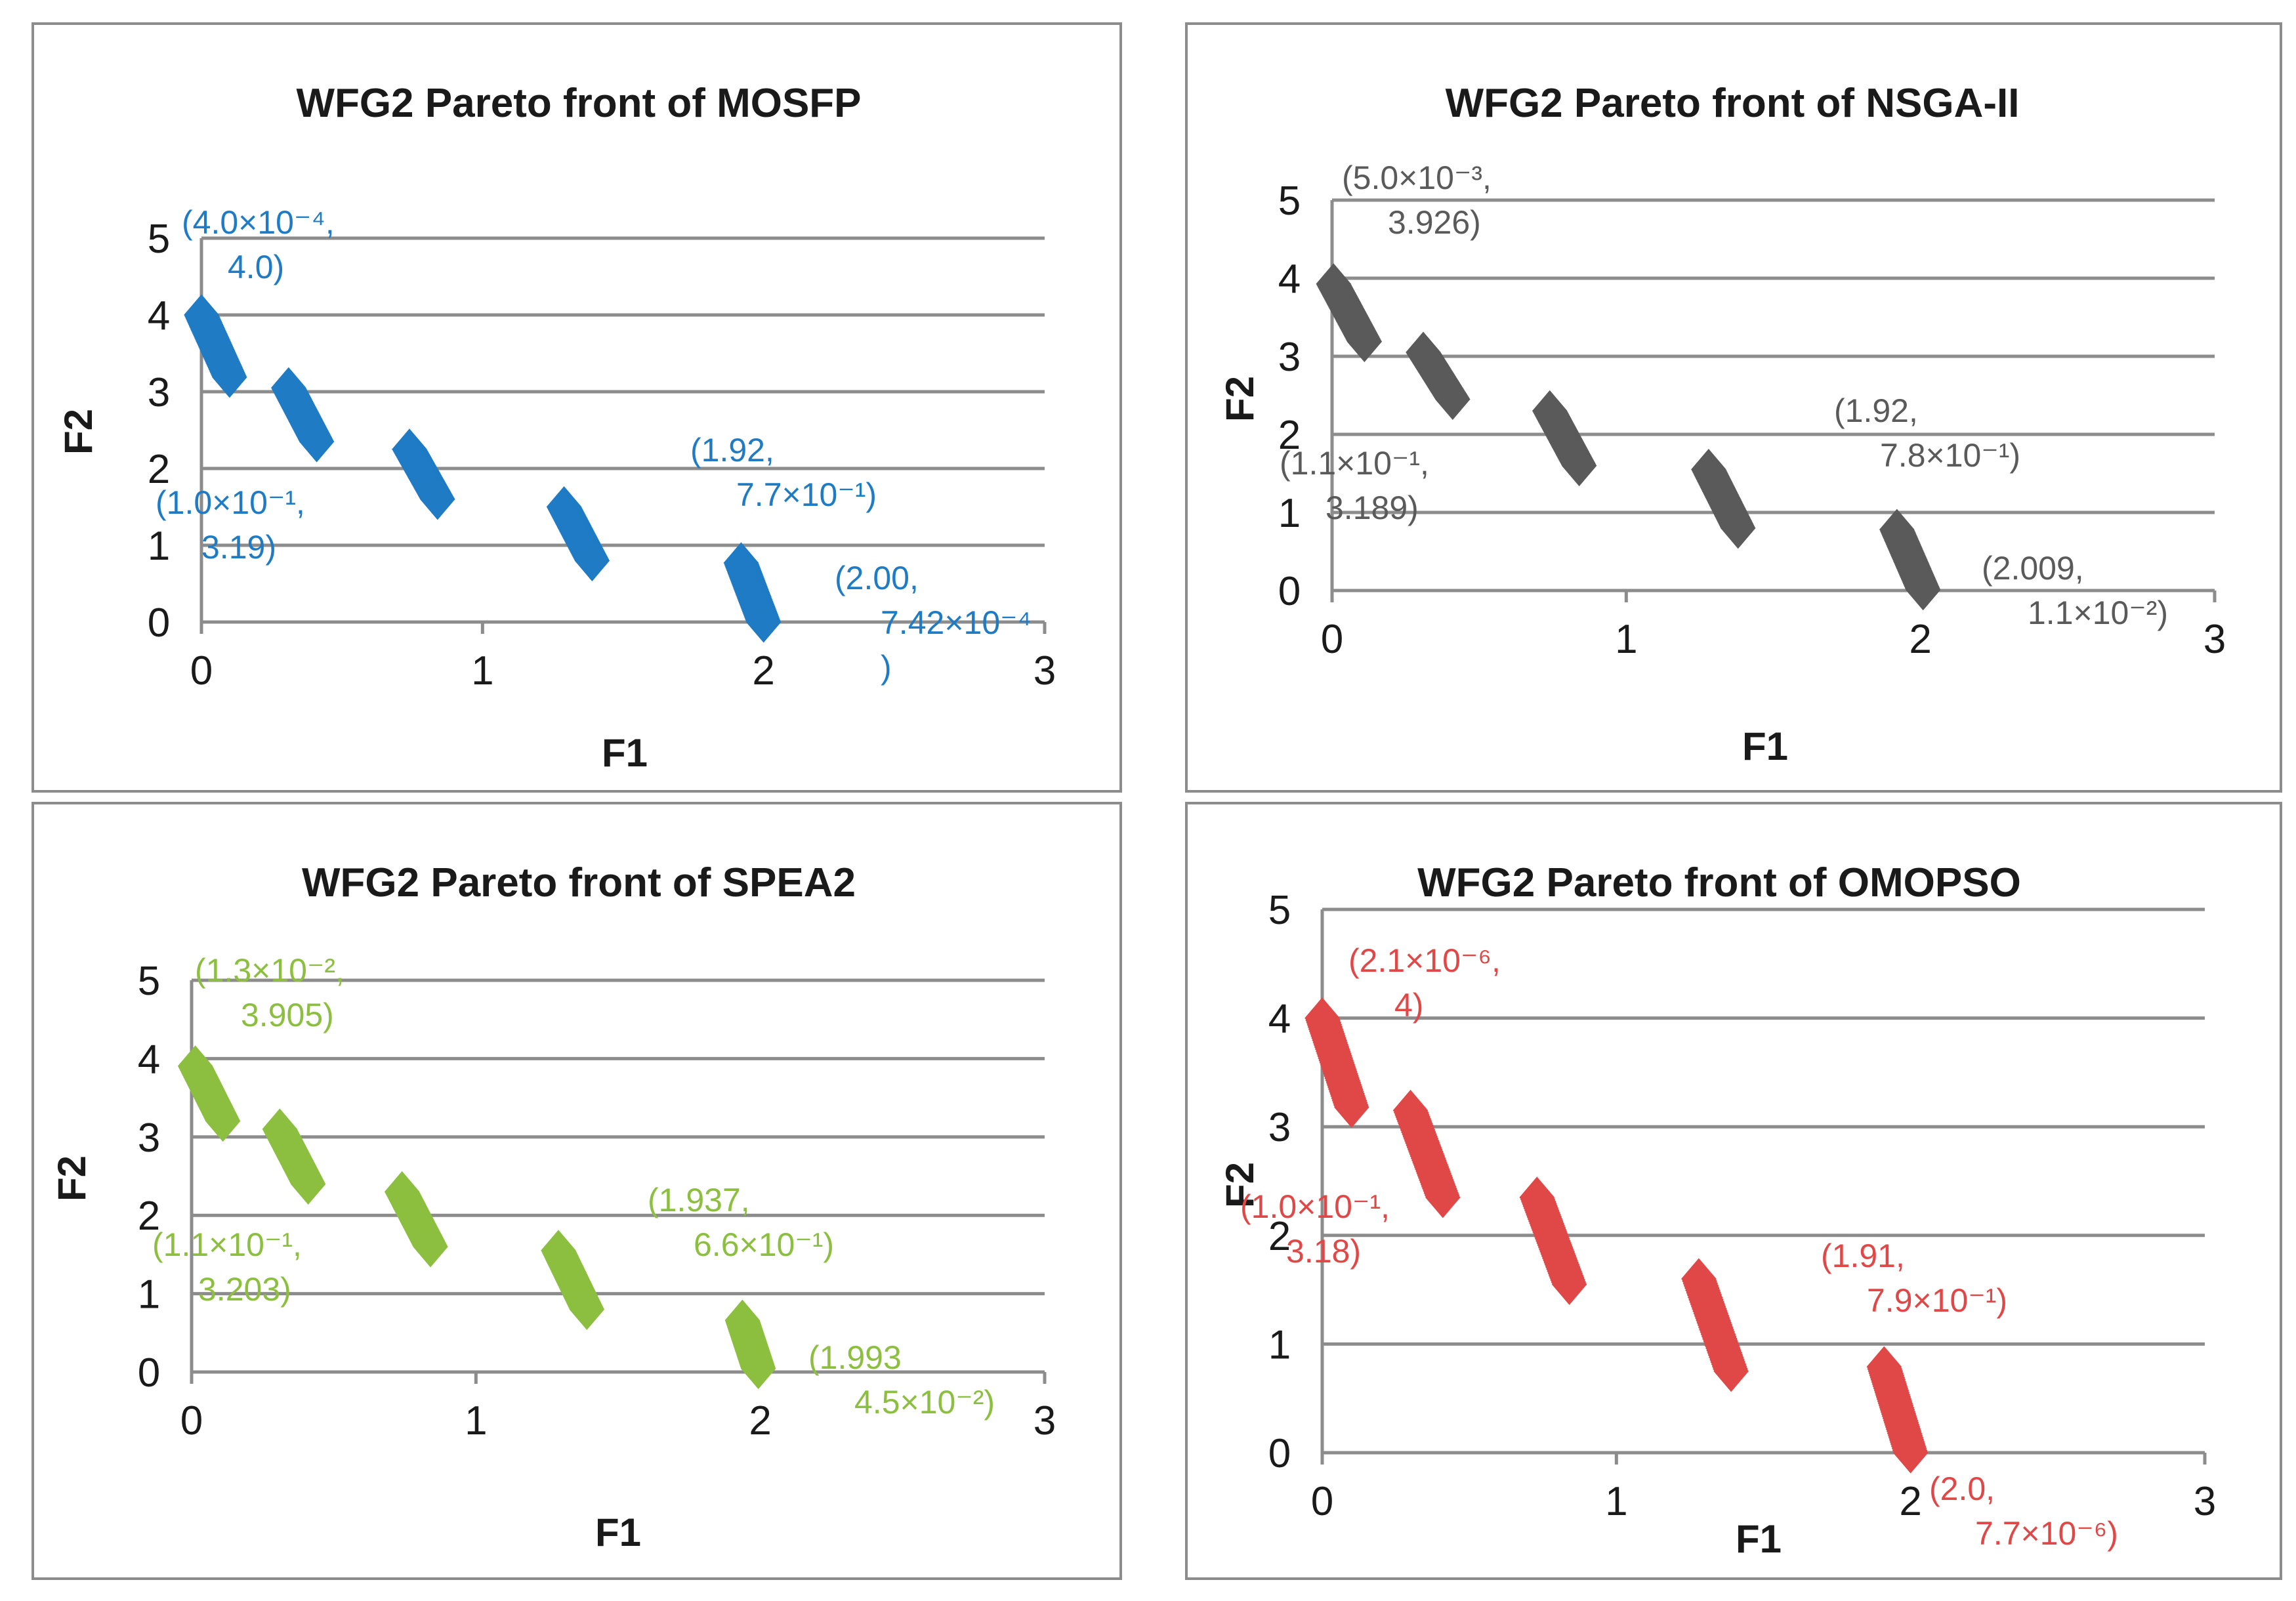 Image resolution: width=2296 pixels, height=1601 pixels. Describe the element at coordinates (741, 1222) in the screenshot. I see `point-annotation: (1.937, 6.6×10⁻¹)` at that location.